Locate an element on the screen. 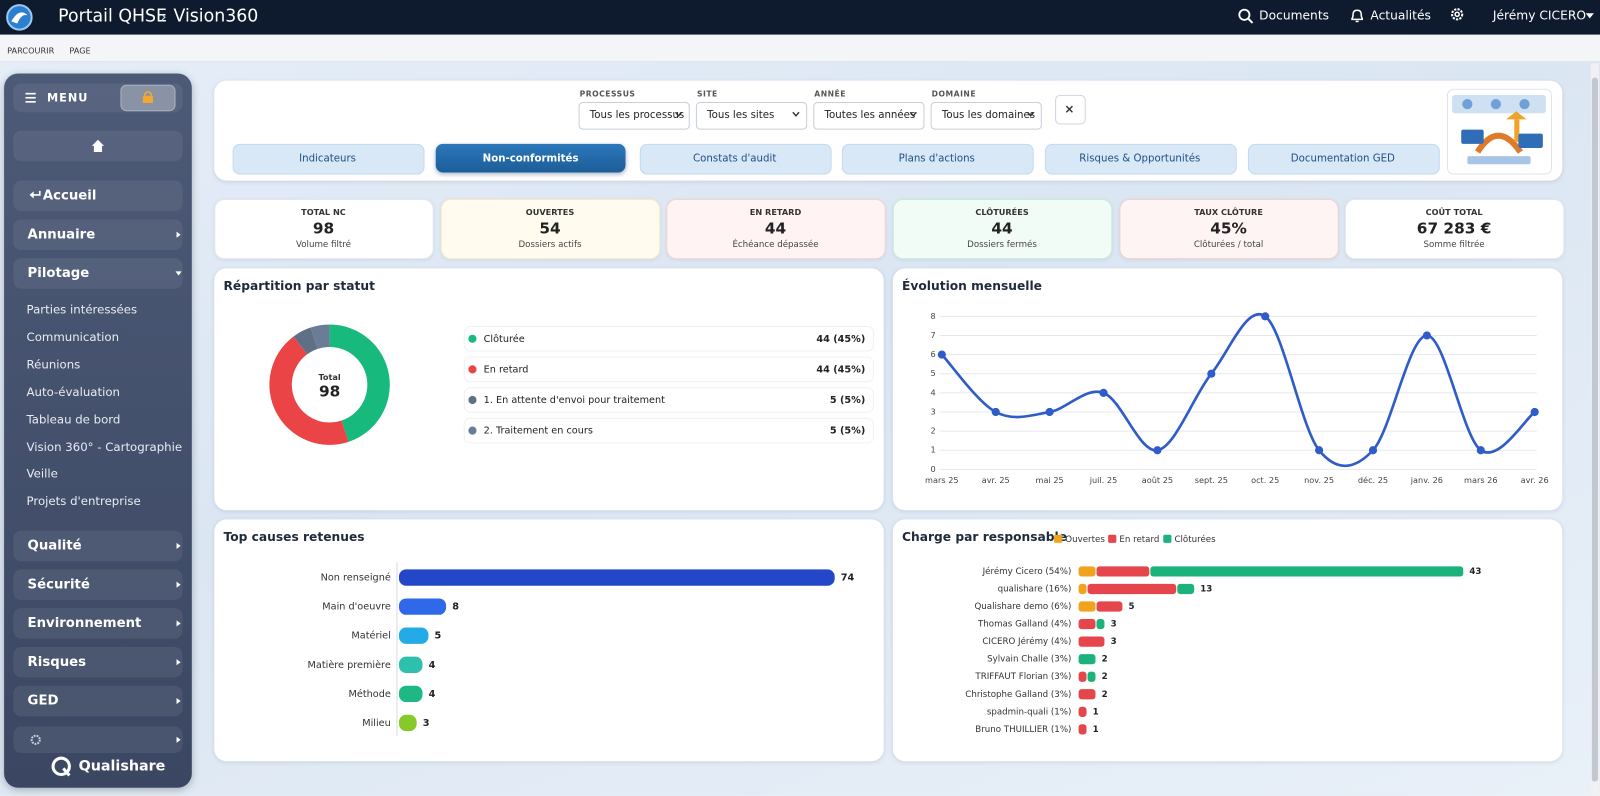  menu-section: Pilotage is located at coordinates (58, 273).